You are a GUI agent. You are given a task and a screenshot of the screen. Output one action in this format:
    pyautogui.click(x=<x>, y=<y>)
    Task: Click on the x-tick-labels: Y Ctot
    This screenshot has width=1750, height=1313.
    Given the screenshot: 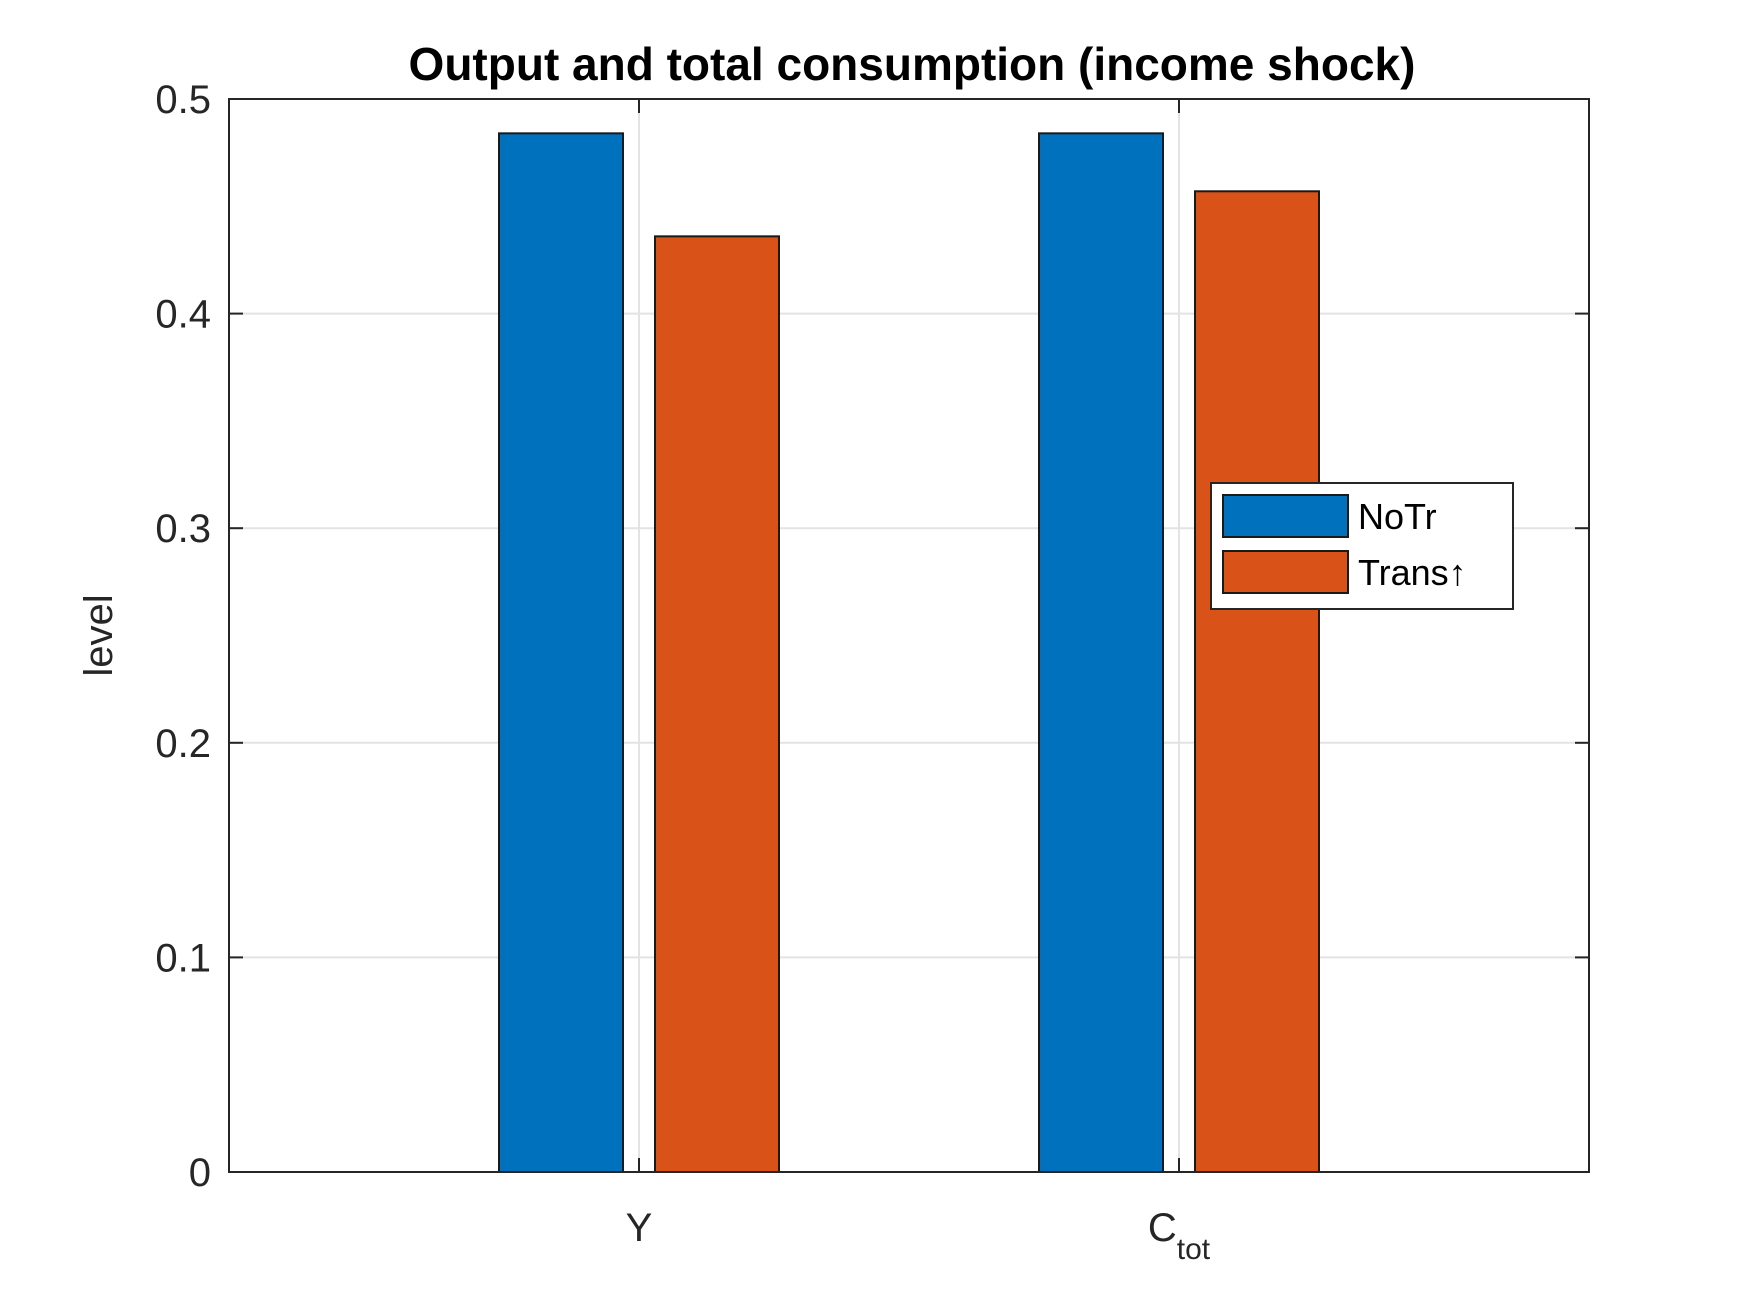 What is the action you would take?
    pyautogui.click(x=918, y=1236)
    